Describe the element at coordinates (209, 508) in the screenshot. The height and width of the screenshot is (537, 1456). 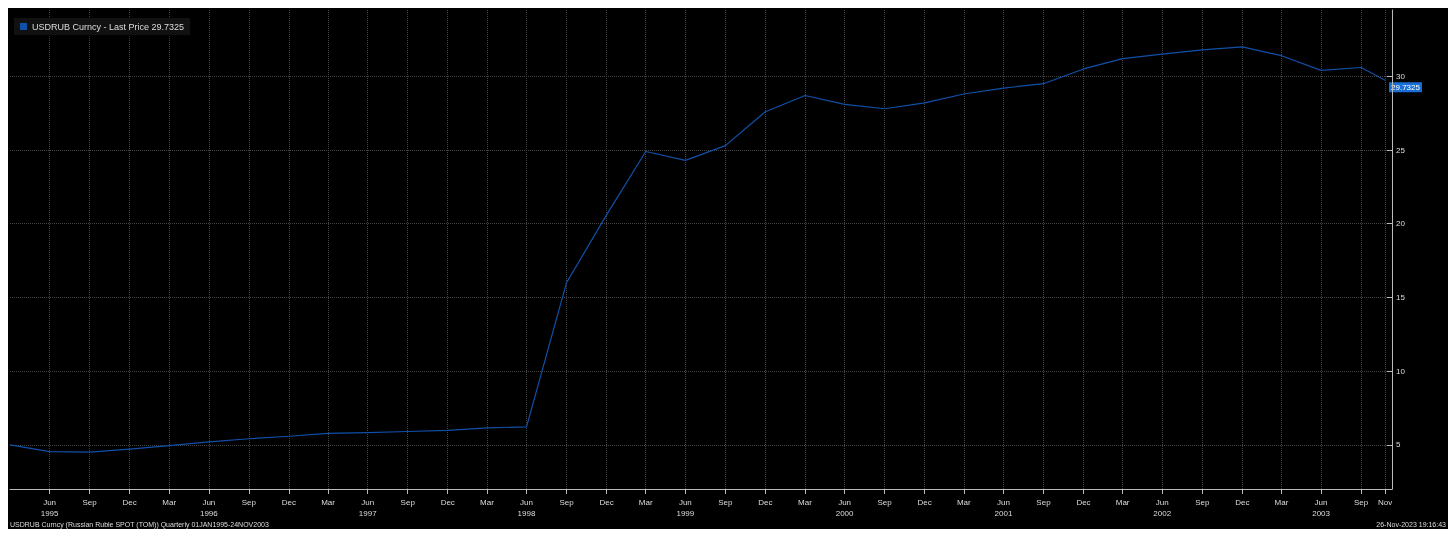
I see `x-tick-label: Jun 1996` at that location.